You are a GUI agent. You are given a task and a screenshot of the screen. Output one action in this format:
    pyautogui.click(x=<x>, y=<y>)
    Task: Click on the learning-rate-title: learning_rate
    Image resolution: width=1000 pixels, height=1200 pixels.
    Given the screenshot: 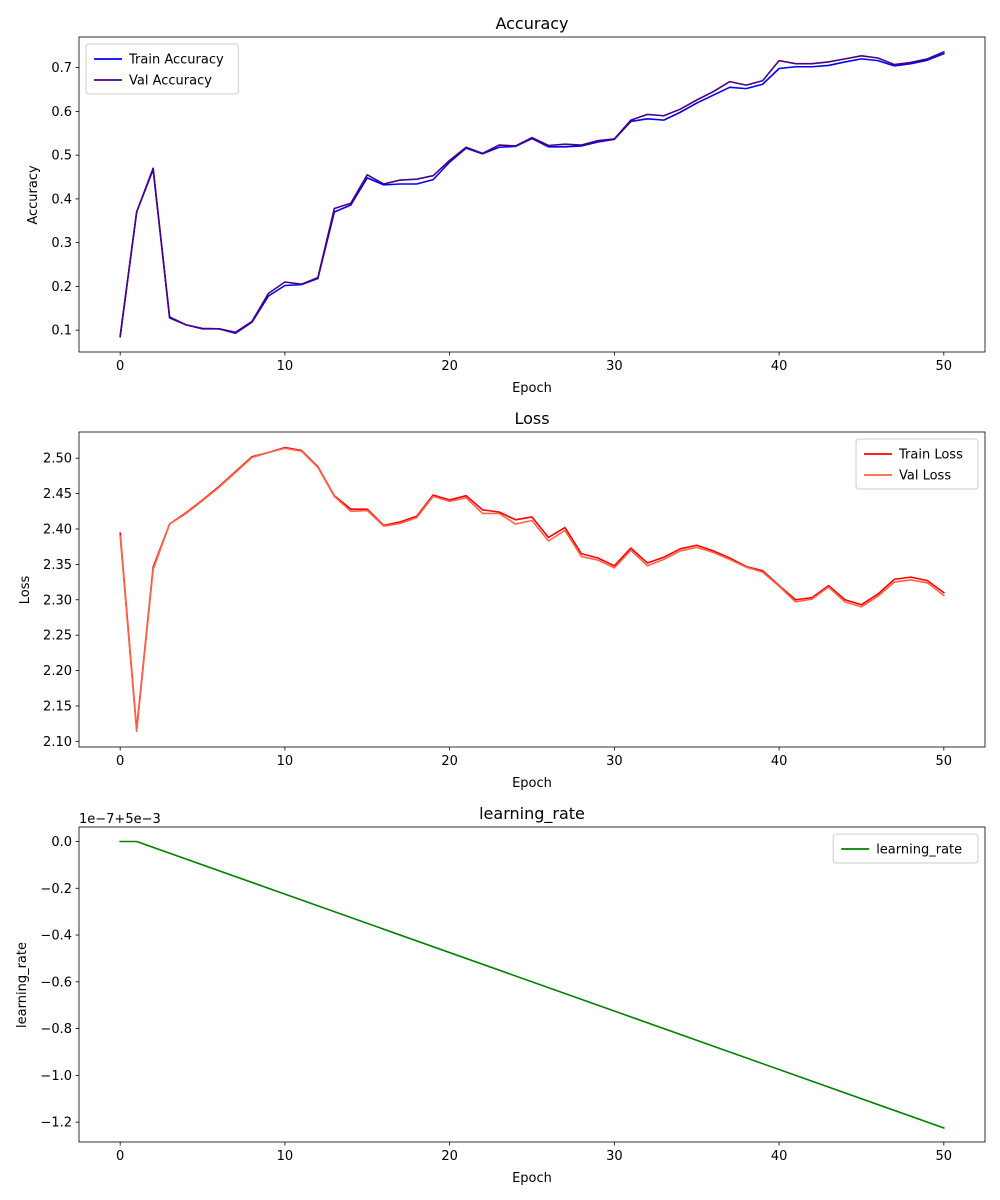 What is the action you would take?
    pyautogui.click(x=532, y=814)
    